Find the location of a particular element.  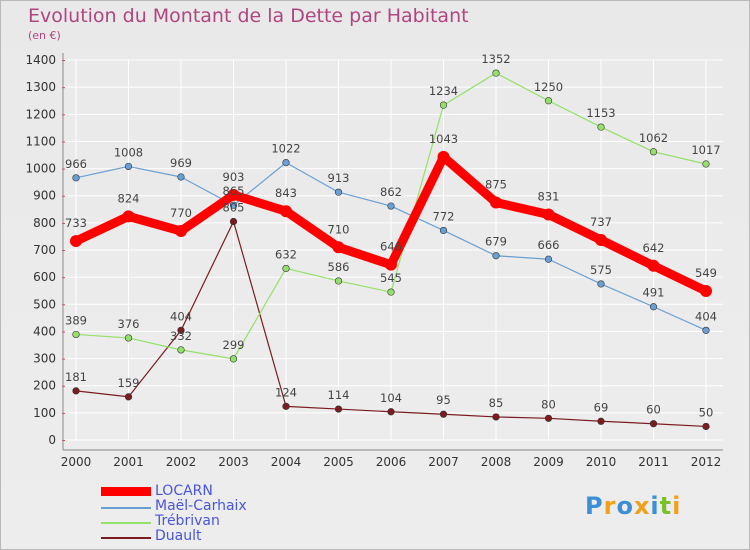

data-label-duault: 60 is located at coordinates (653, 410).